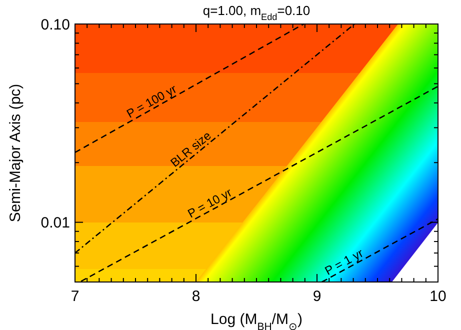 The image size is (461, 330). I want to click on y-tick-label: 0.10, so click(55, 25).